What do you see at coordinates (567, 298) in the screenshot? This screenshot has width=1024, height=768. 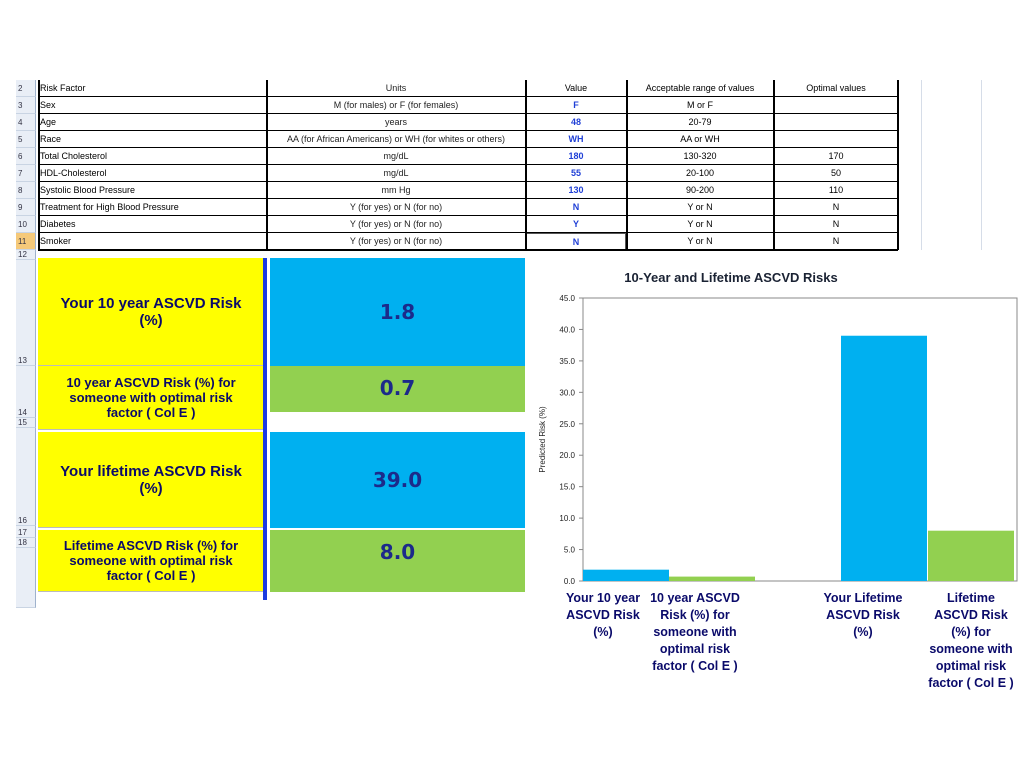 I see `y-tick-label: 45.0` at bounding box center [567, 298].